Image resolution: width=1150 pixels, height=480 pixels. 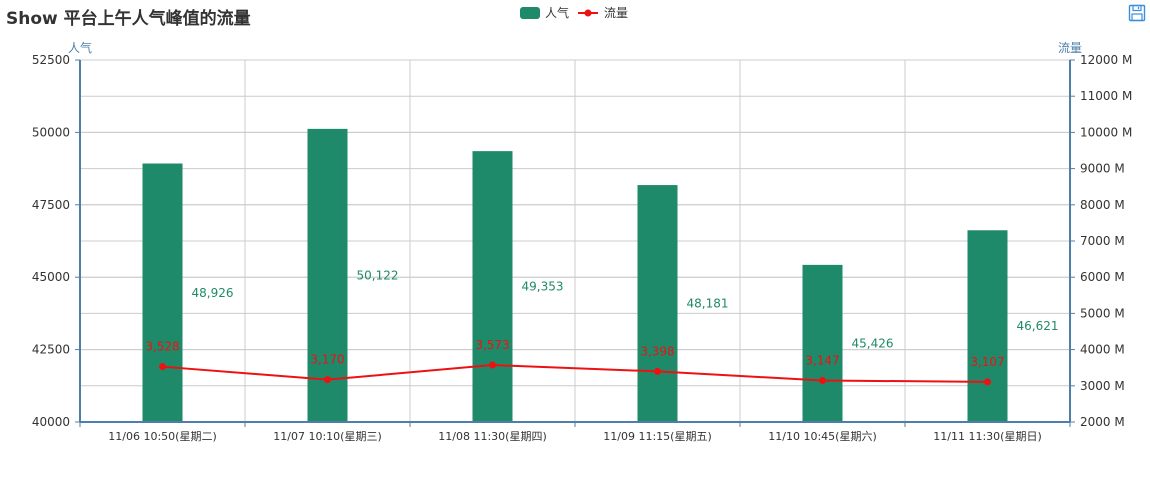 What do you see at coordinates (213, 293) in the screenshot?
I see `bar-data-label: 48,926` at bounding box center [213, 293].